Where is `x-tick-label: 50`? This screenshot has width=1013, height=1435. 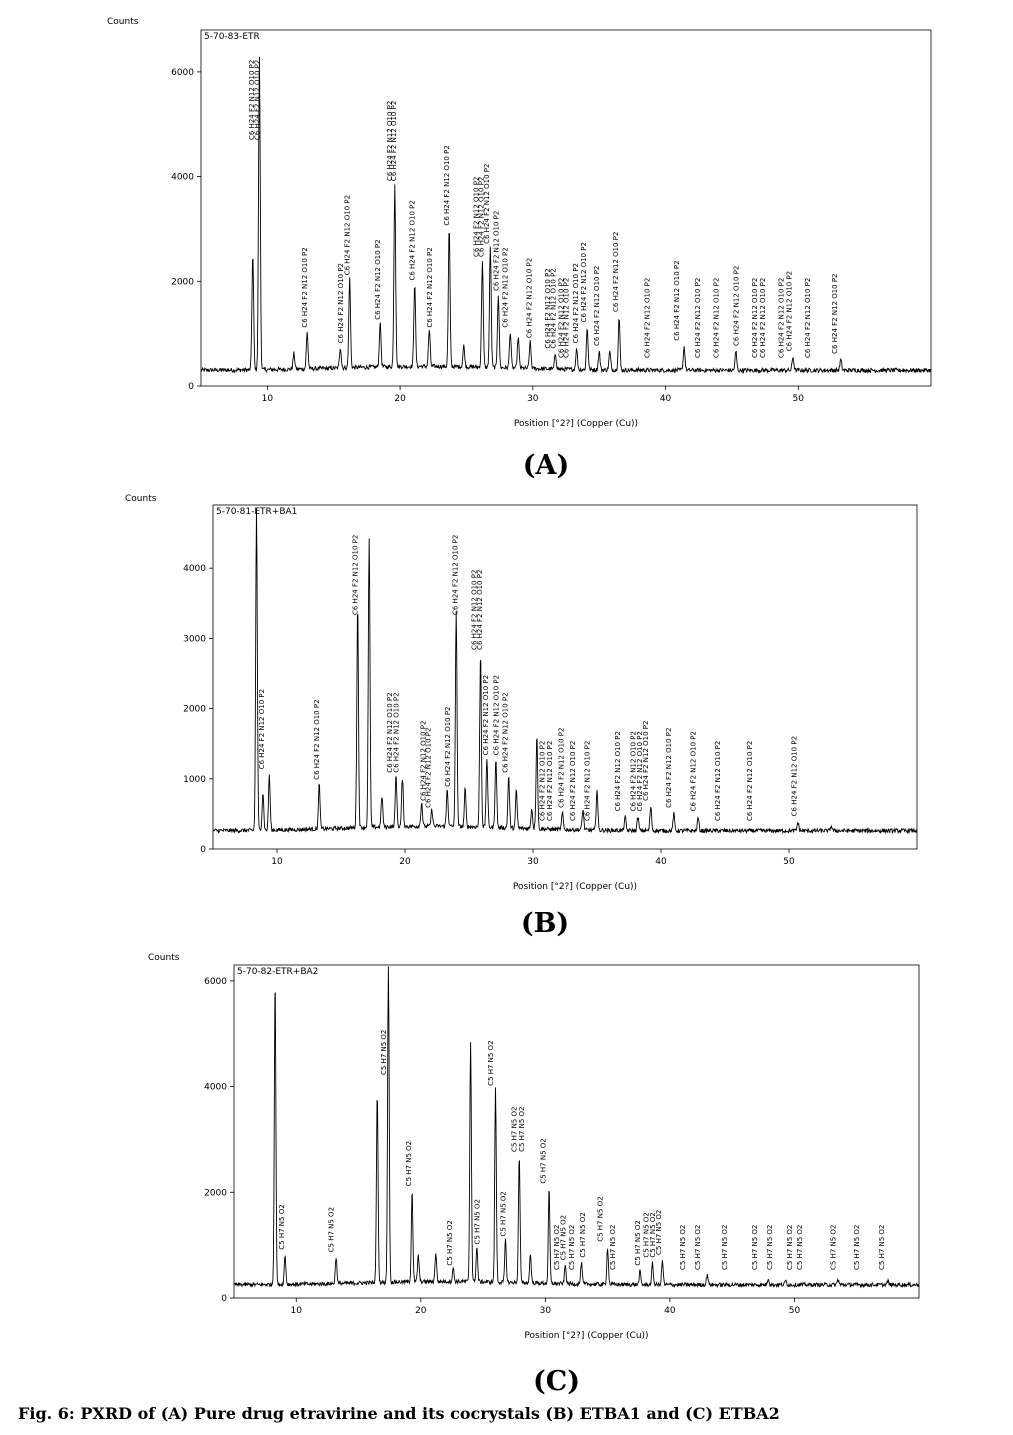
x-tick-label: 50 is located at coordinates (799, 399).